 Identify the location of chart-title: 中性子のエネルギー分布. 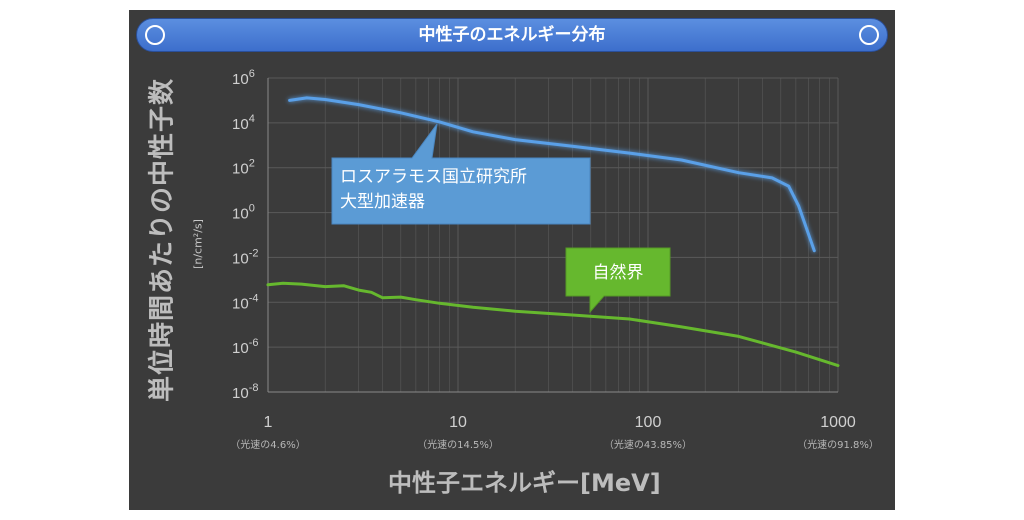
(512, 35).